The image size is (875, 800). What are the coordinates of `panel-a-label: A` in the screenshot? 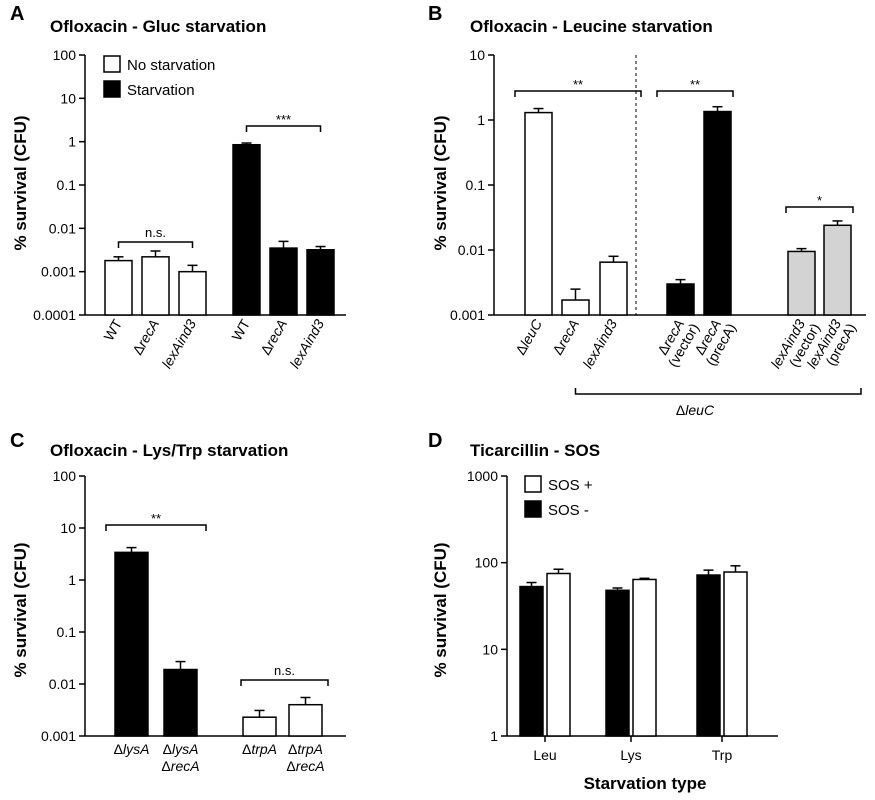 It's located at (17, 14).